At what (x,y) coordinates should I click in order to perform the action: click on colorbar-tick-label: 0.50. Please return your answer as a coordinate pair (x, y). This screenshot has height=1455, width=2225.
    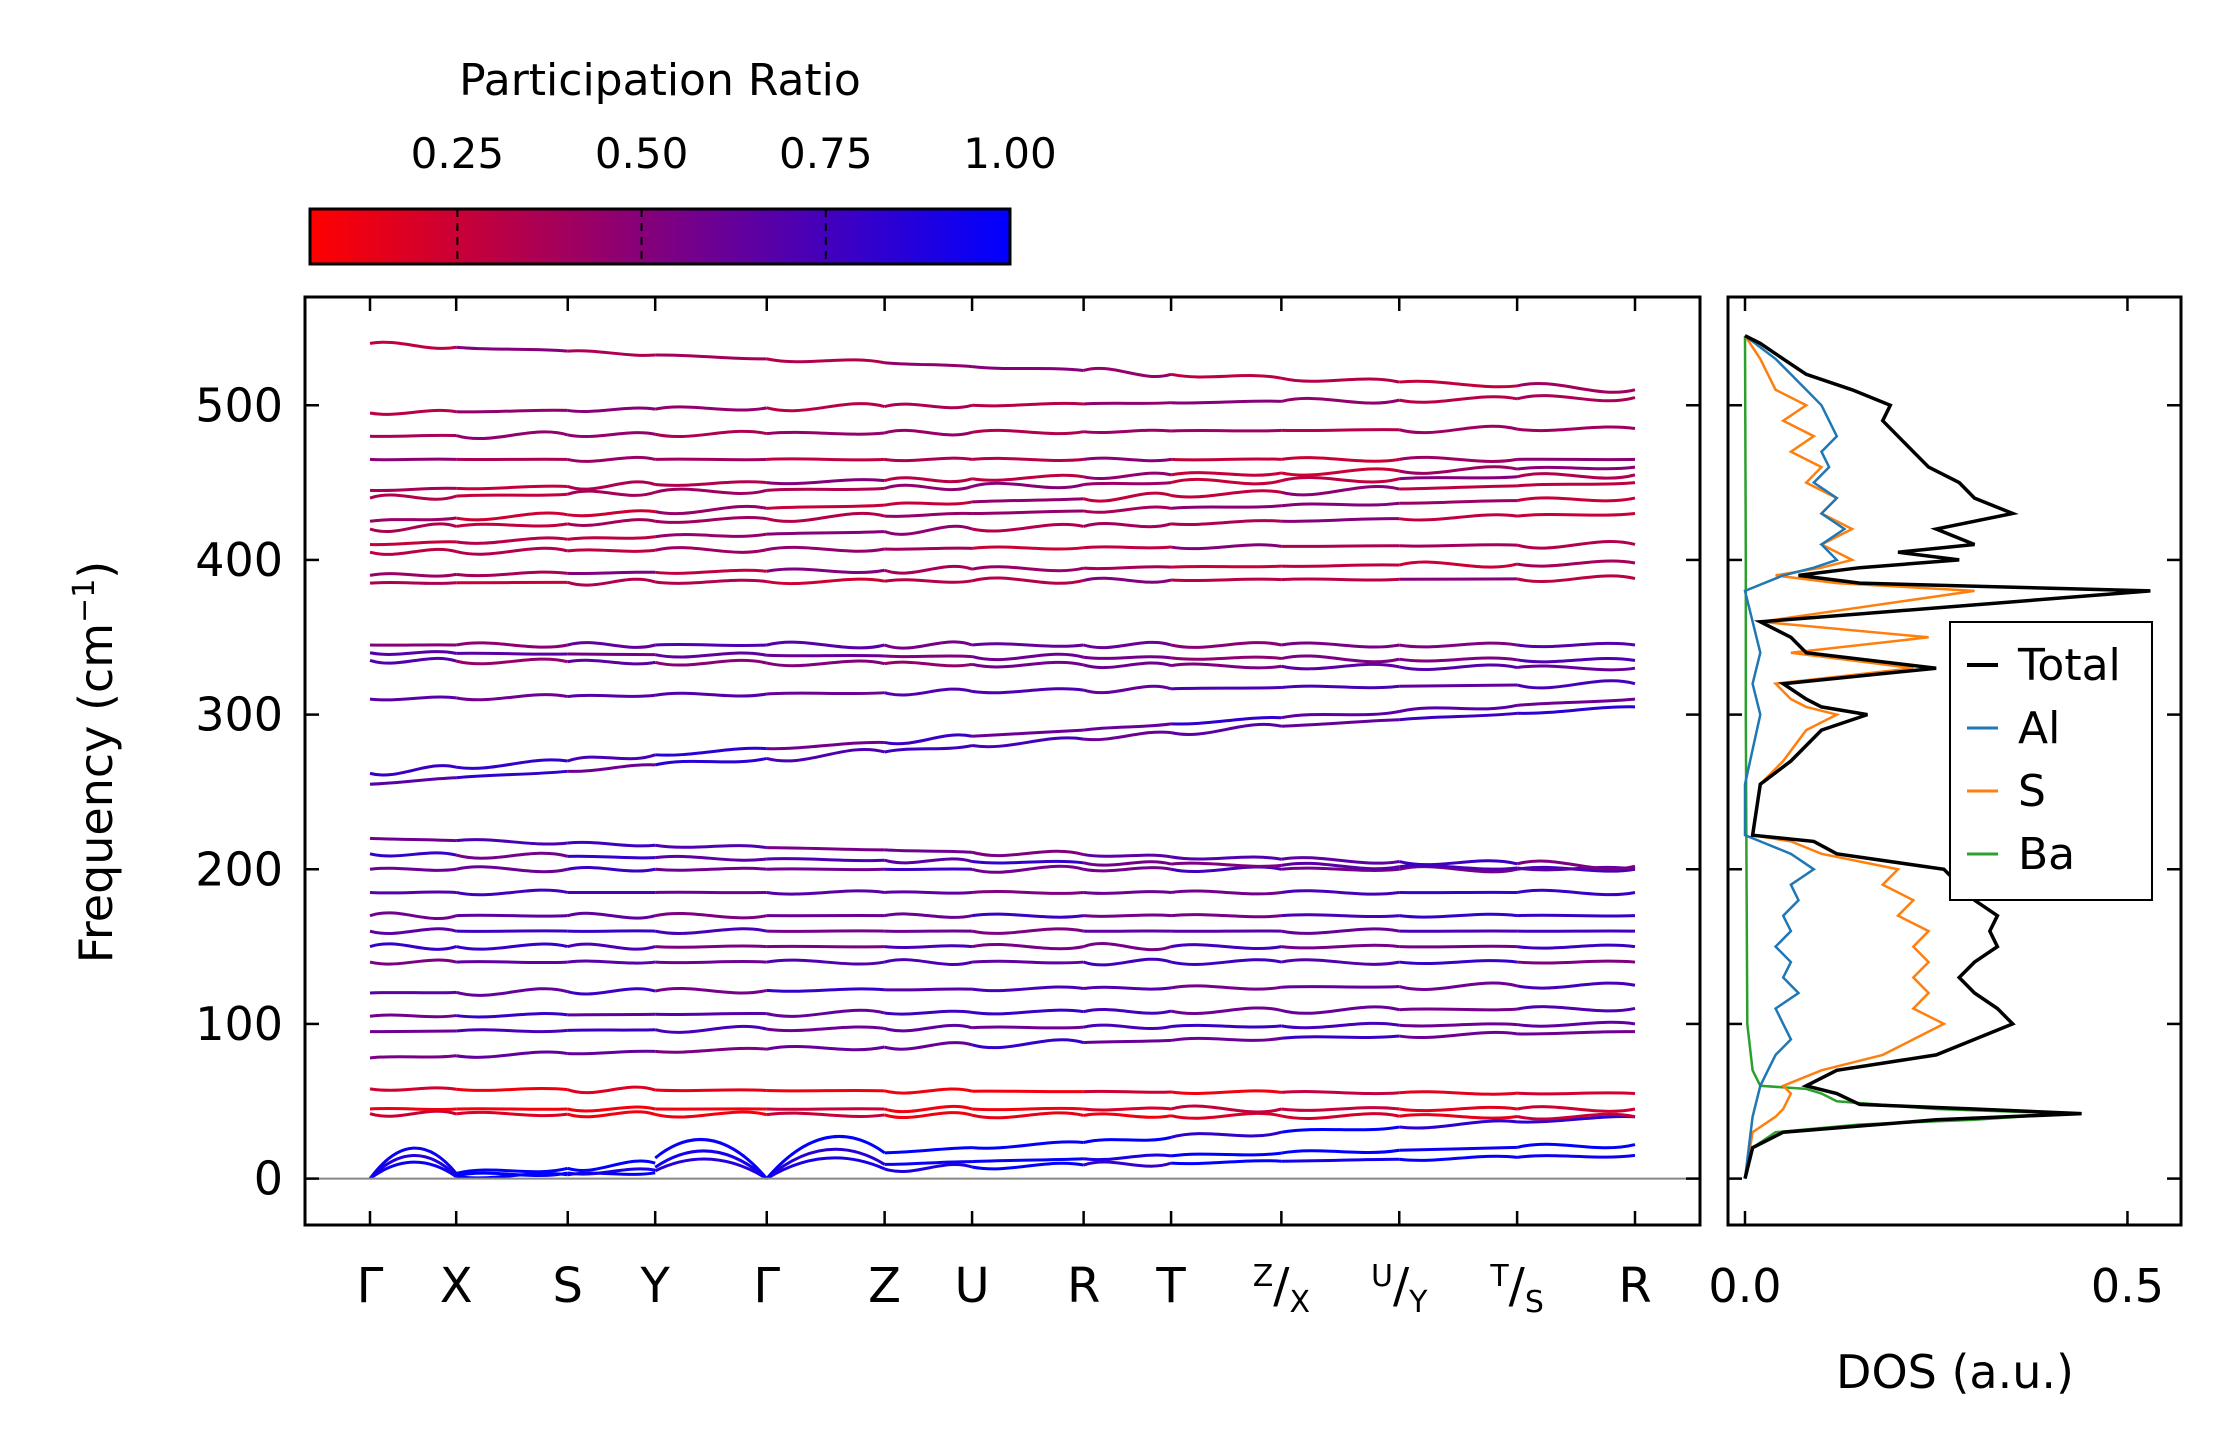
    Looking at the image, I should click on (642, 153).